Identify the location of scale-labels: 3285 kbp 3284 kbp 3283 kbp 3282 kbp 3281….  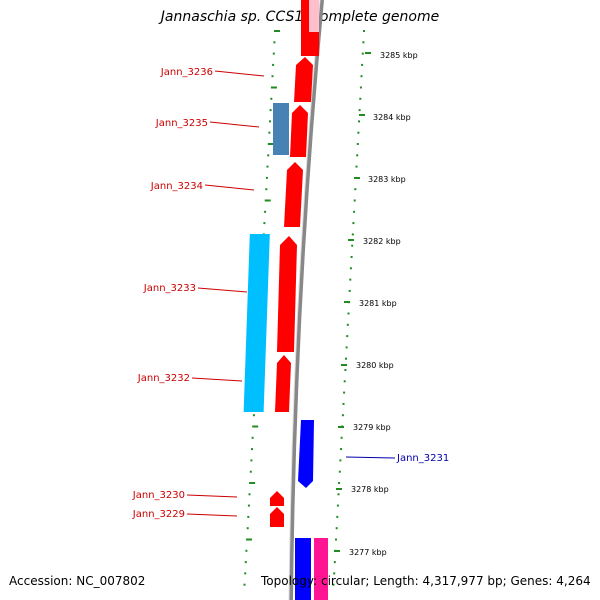
(383, 304).